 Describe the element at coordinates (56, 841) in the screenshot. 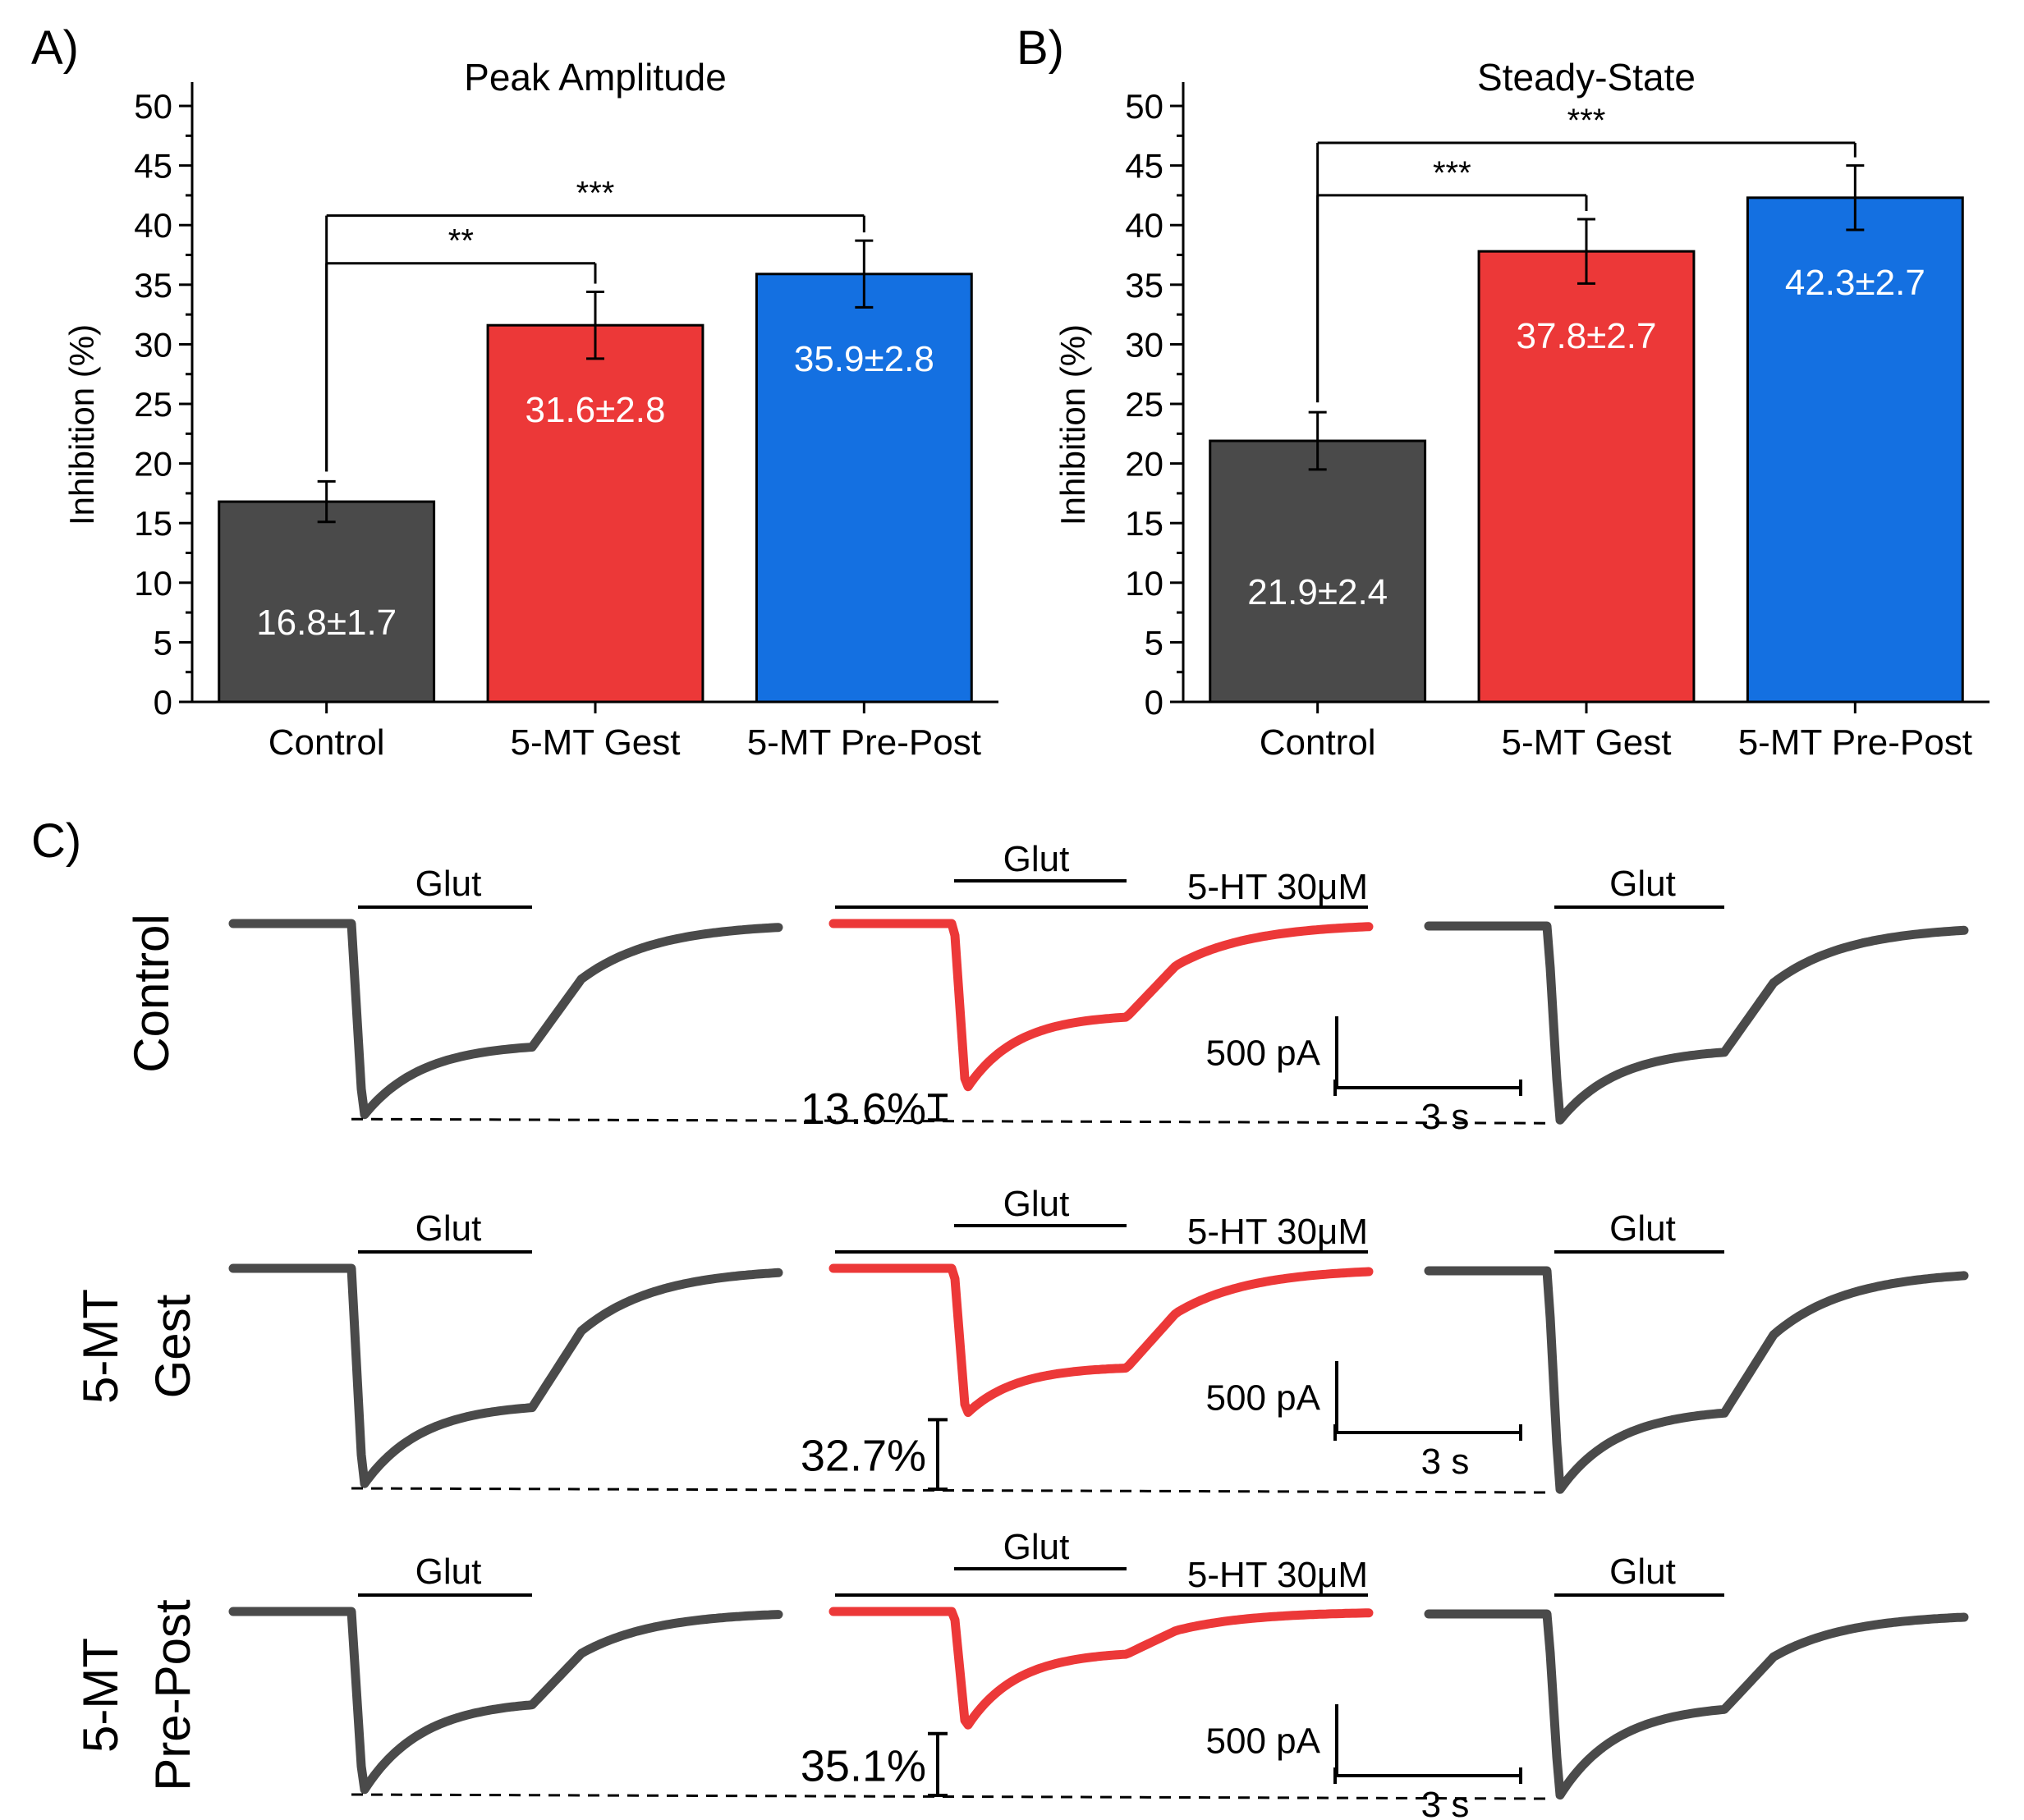

I see `panel-c-letter: C)` at that location.